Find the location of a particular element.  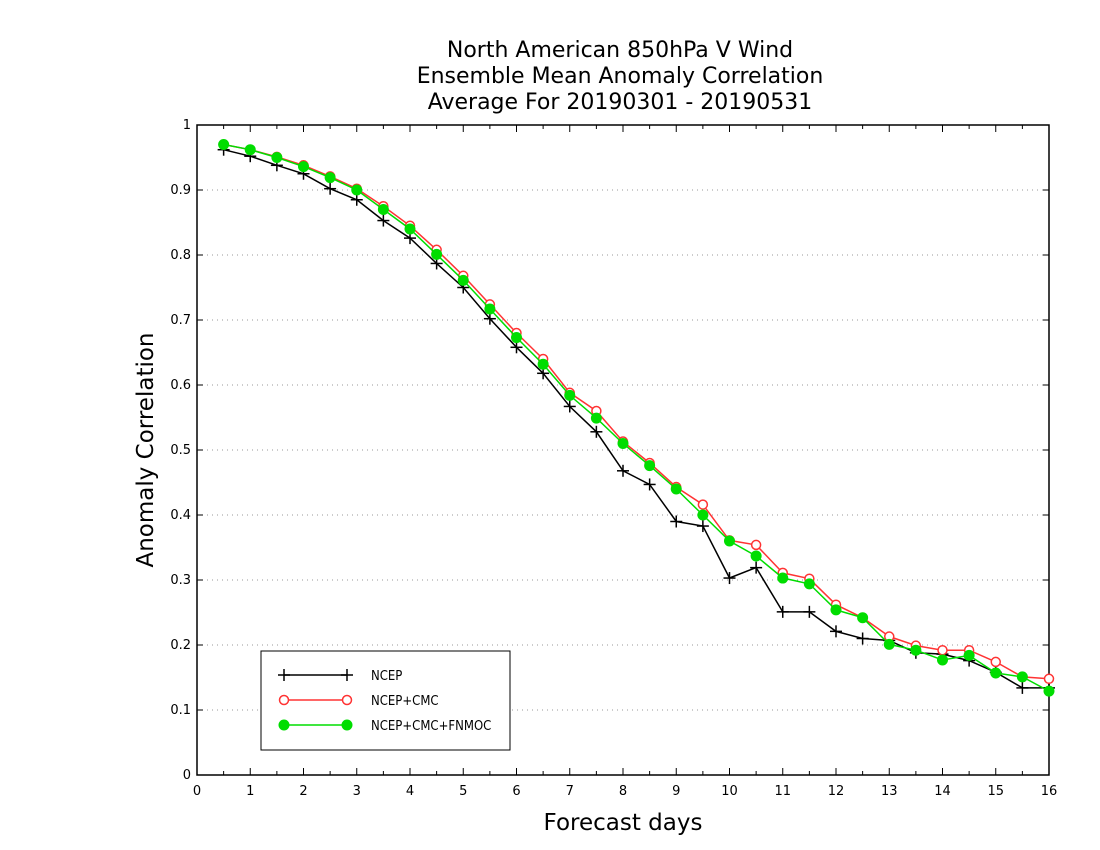

x-tick-label: 7 is located at coordinates (570, 791).